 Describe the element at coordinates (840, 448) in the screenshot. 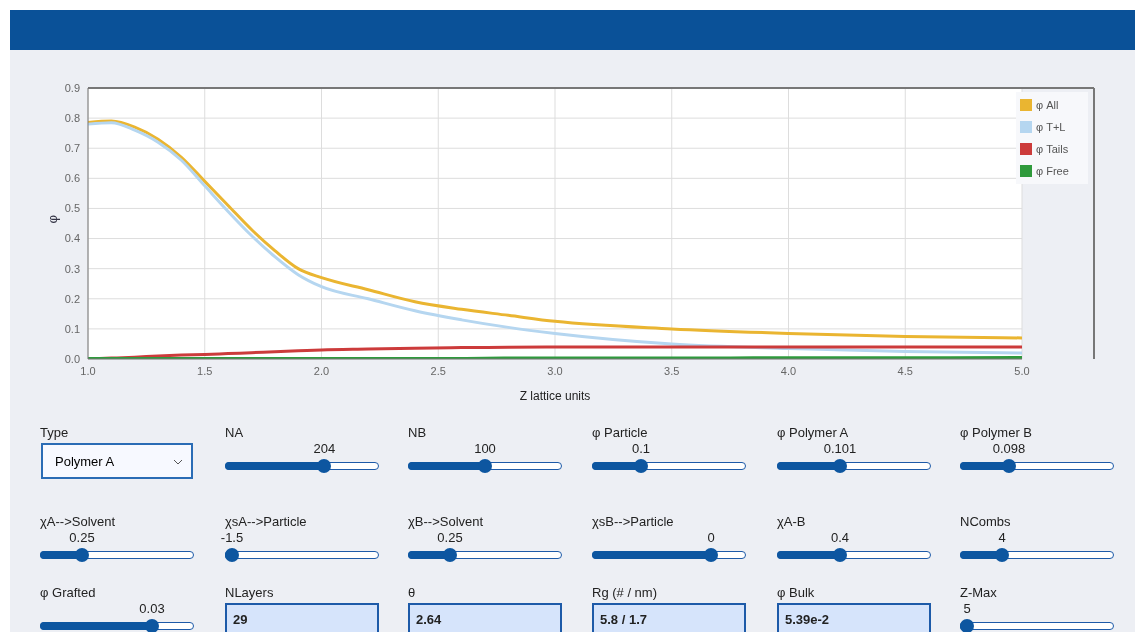

I see `text: 0.101` at that location.